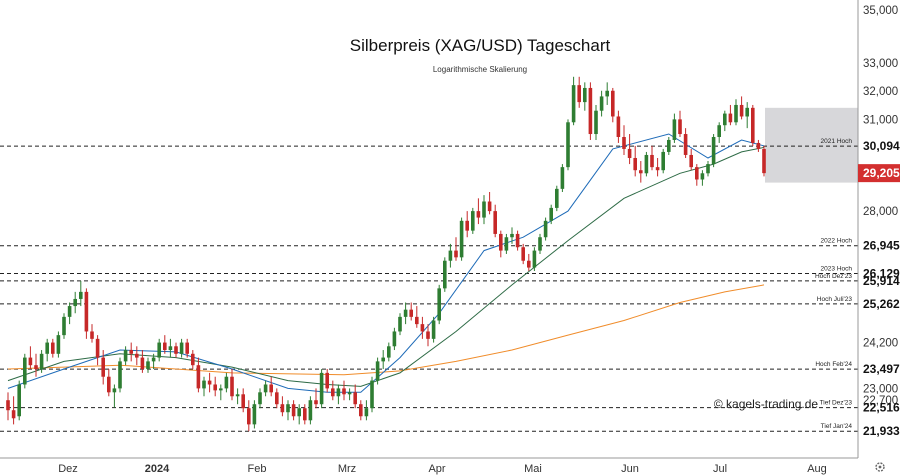 The image size is (900, 476). I want to click on time-tick-label: Dez, so click(68, 469).